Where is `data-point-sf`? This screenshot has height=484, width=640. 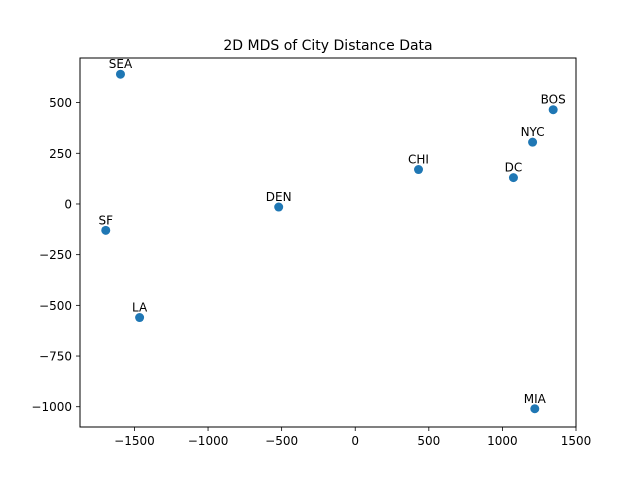 data-point-sf is located at coordinates (106, 230).